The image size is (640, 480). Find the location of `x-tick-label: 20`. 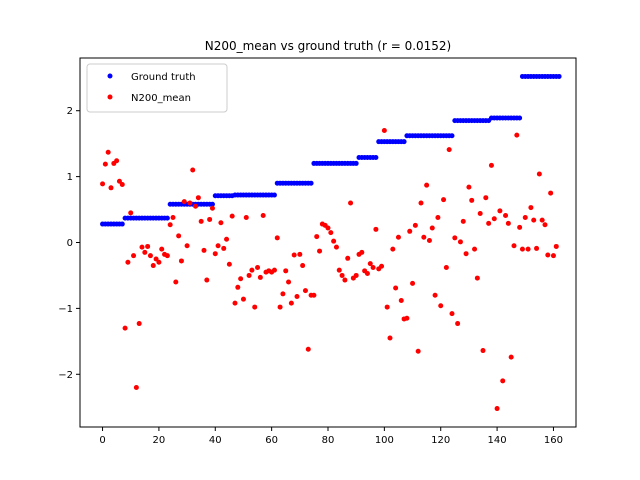

x-tick-label: 20 is located at coordinates (159, 440).